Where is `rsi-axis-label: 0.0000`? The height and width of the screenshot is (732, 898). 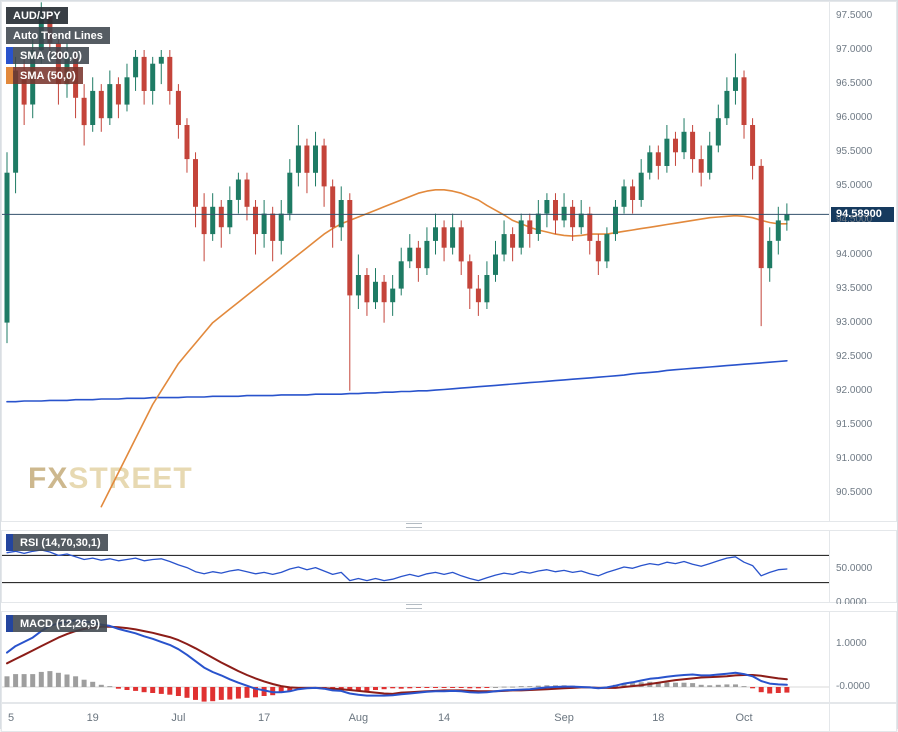 rsi-axis-label: 0.0000 is located at coordinates (851, 602).